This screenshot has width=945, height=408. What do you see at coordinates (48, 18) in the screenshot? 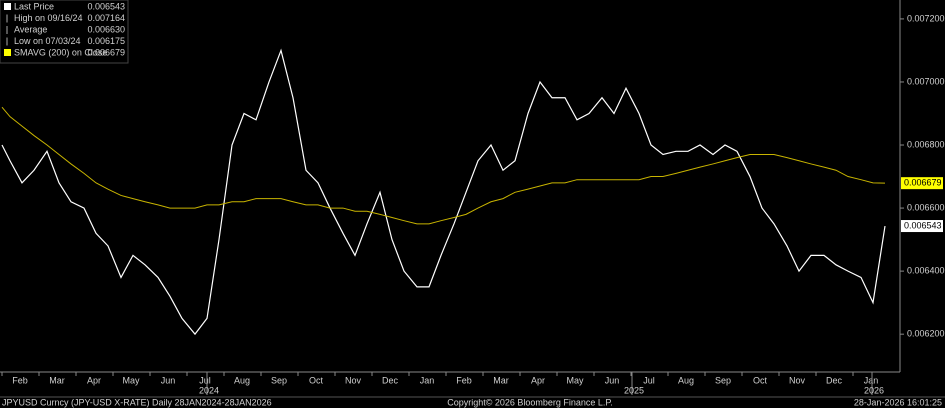
I see `legend-label: High on 09/16/24` at bounding box center [48, 18].